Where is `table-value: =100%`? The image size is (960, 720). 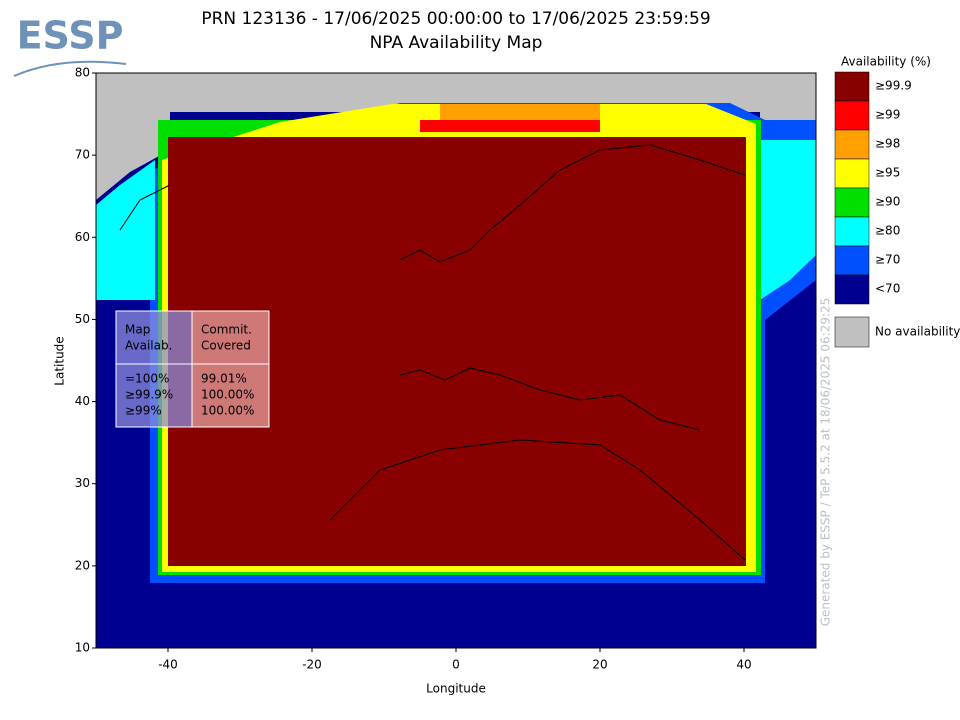 table-value: =100% is located at coordinates (147, 379).